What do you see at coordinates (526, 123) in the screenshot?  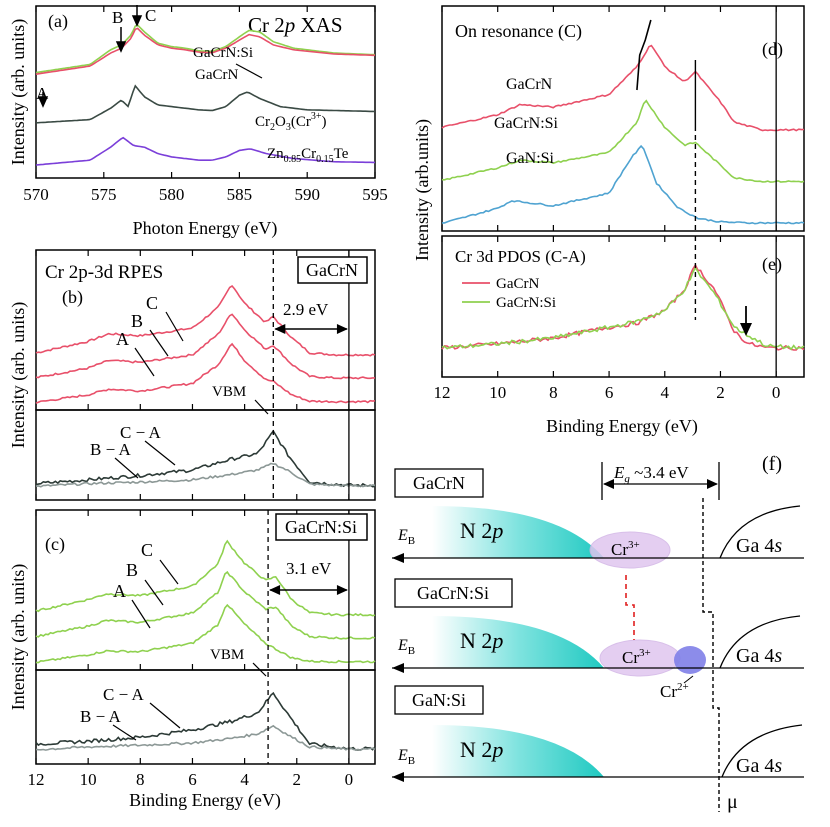 I see `panel-d-curve-gacrnsi: GaCrN:Si` at bounding box center [526, 123].